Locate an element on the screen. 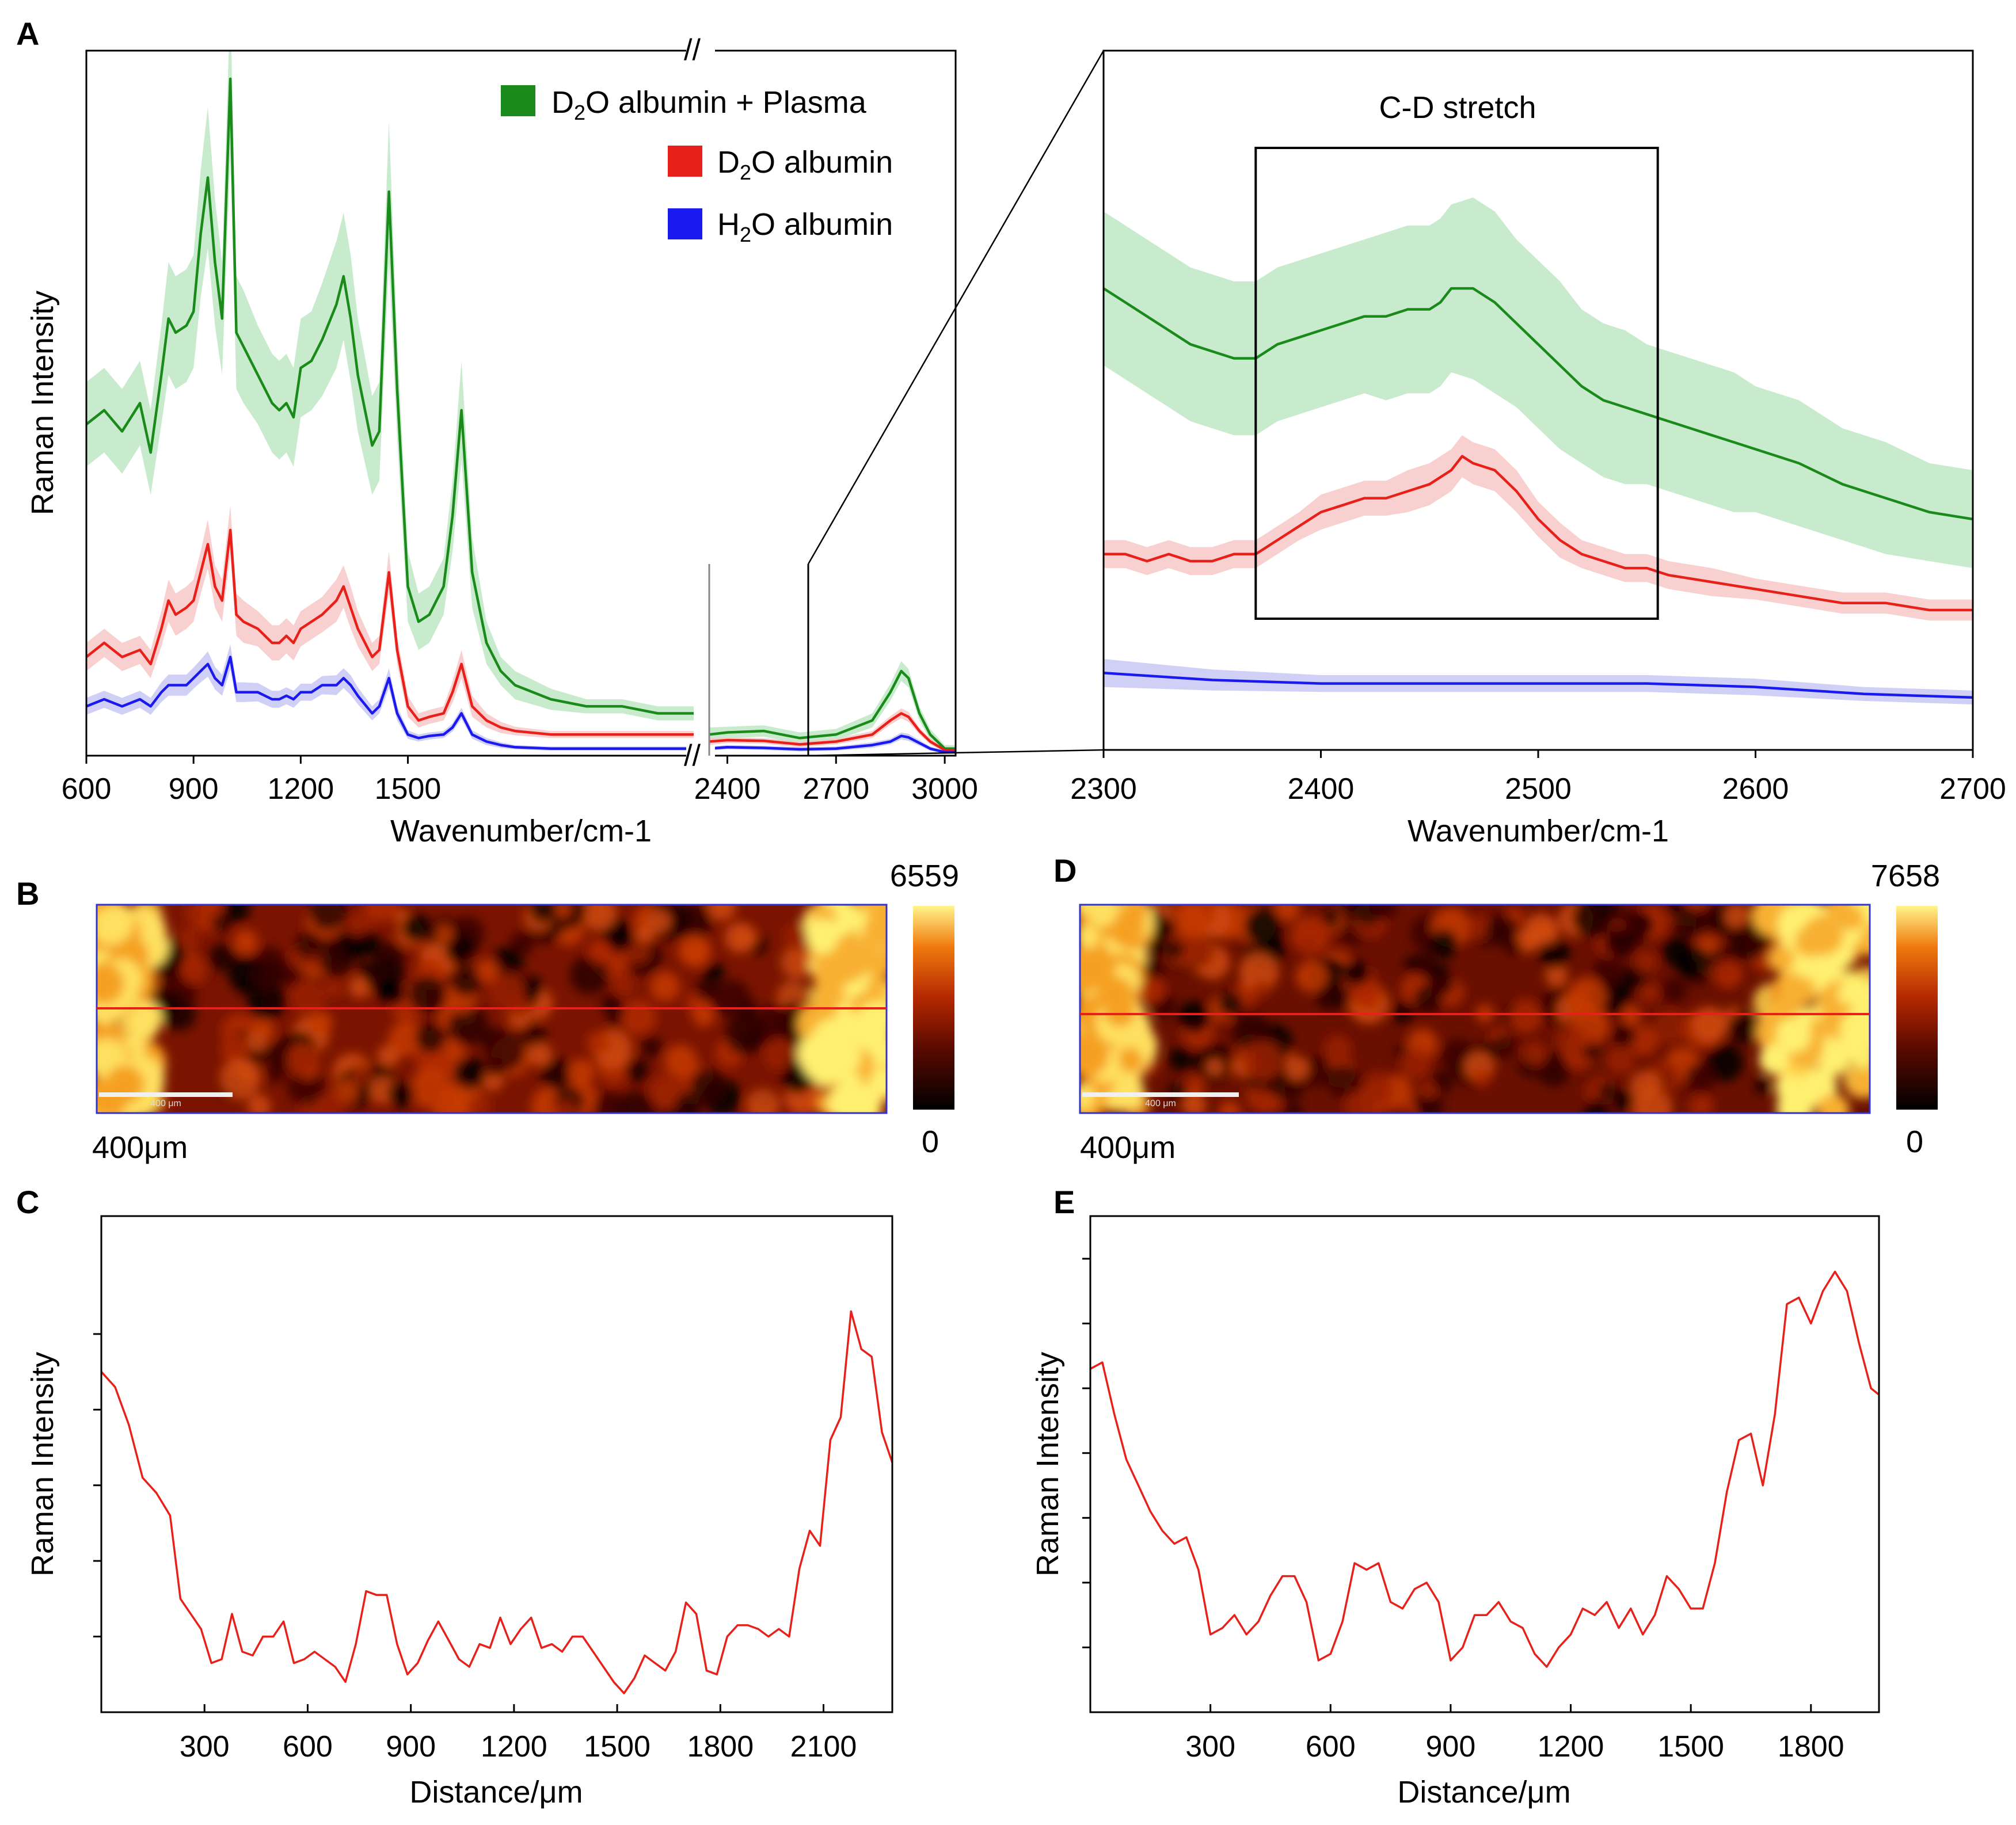 The image size is (2016, 1825). line-plasma-right is located at coordinates (833, 709).